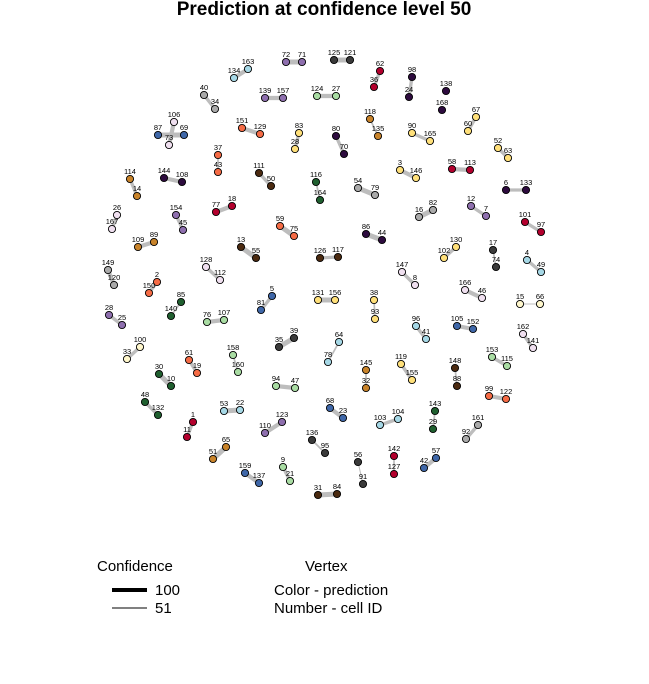 Image resolution: width=649 pixels, height=684 pixels. I want to click on vertex-label: 83, so click(299, 125).